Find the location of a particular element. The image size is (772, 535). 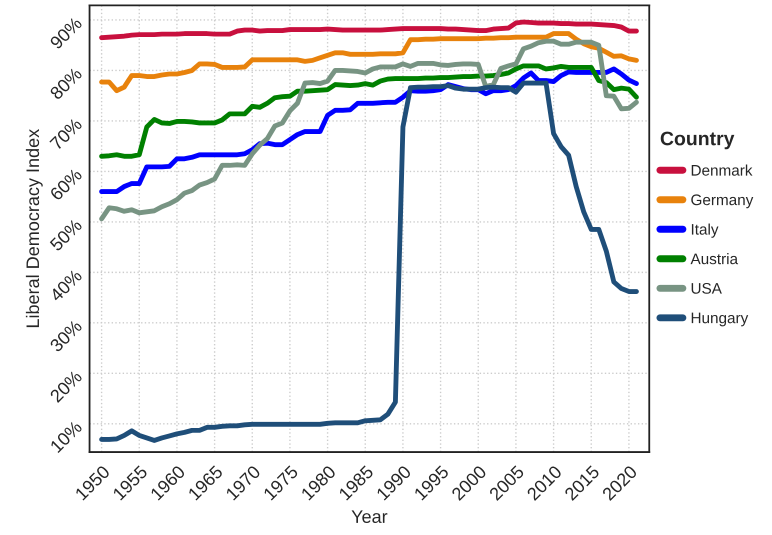

legend-label: Germany is located at coordinates (722, 201).